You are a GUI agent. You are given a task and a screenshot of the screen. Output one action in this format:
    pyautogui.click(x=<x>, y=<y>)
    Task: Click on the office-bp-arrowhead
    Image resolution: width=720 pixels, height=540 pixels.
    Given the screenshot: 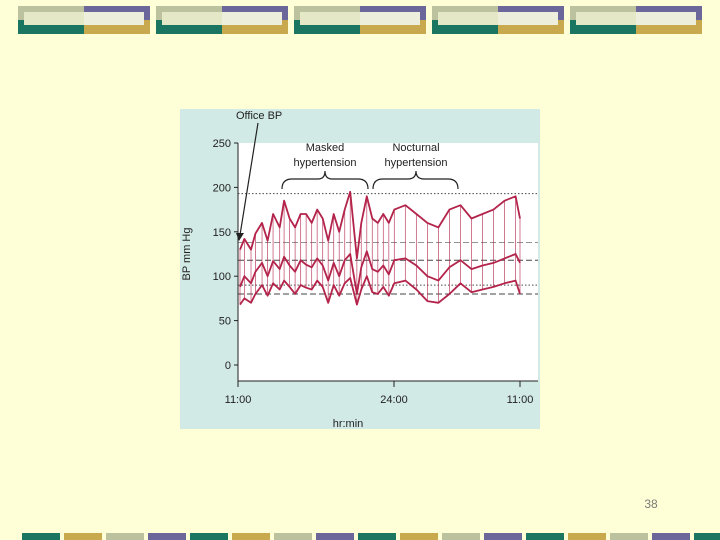 What is the action you would take?
    pyautogui.click(x=240, y=237)
    